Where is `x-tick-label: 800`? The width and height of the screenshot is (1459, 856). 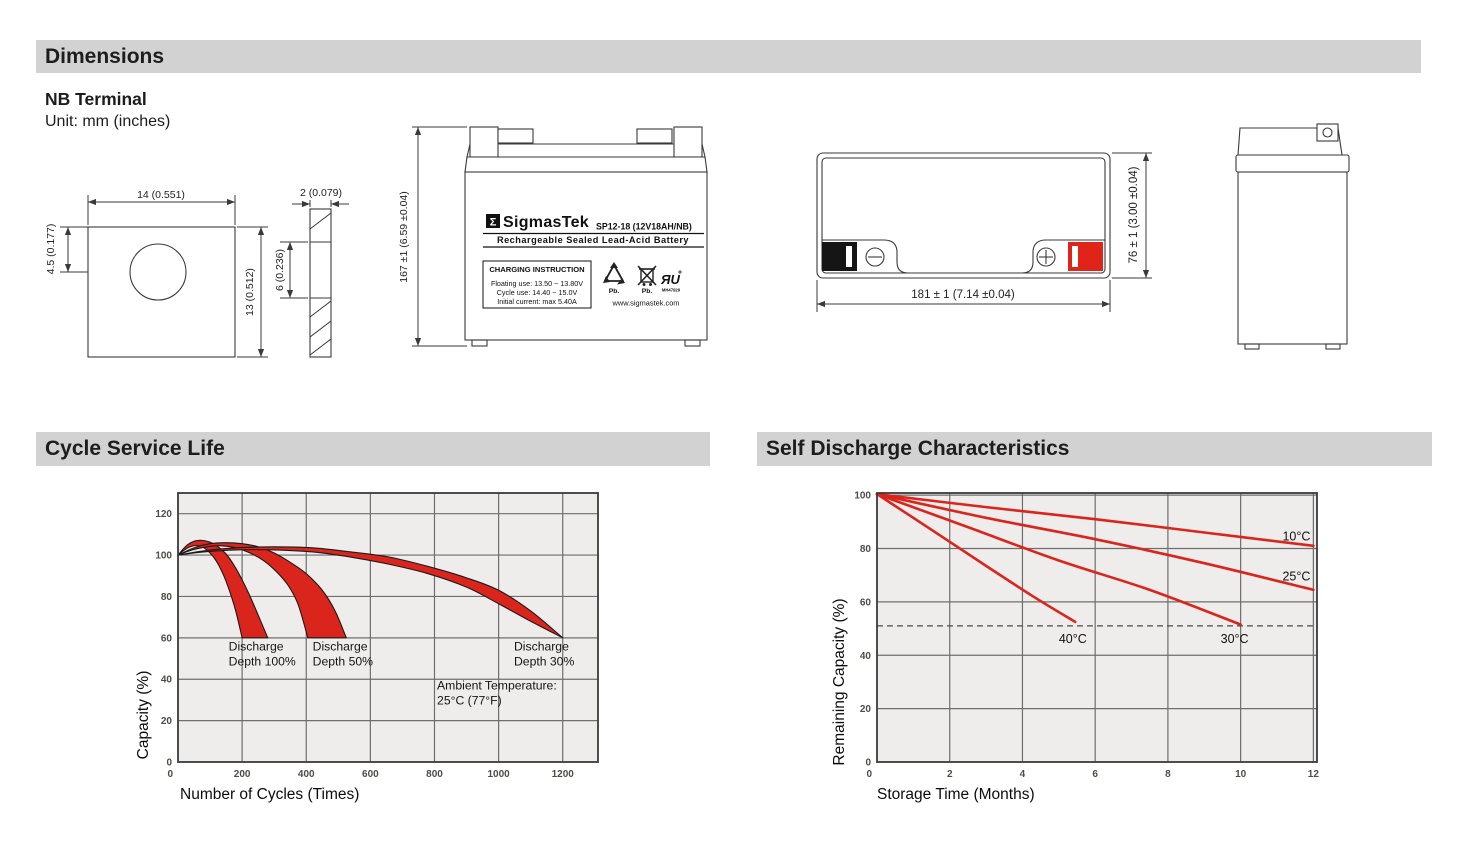
x-tick-label: 800 is located at coordinates (434, 774).